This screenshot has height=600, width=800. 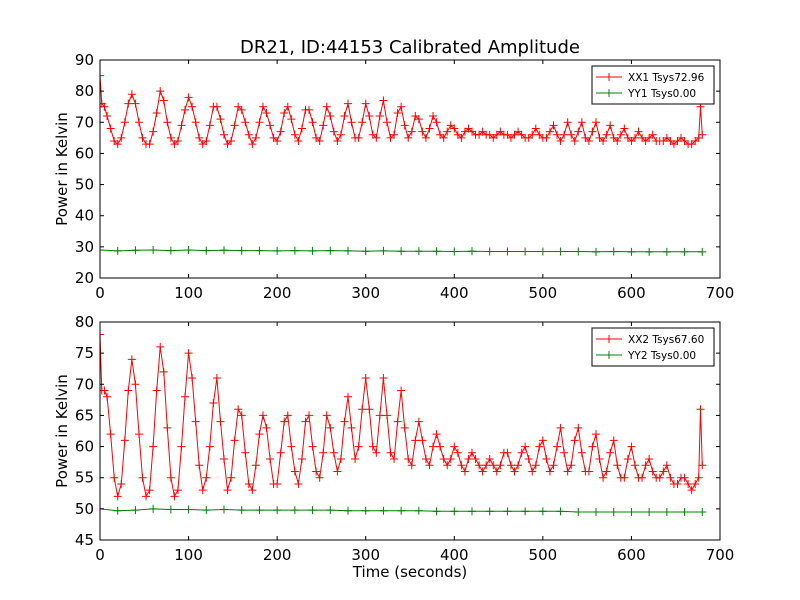 I want to click on panel-1-y-axis-label: Power in Kelvin, so click(x=62, y=169).